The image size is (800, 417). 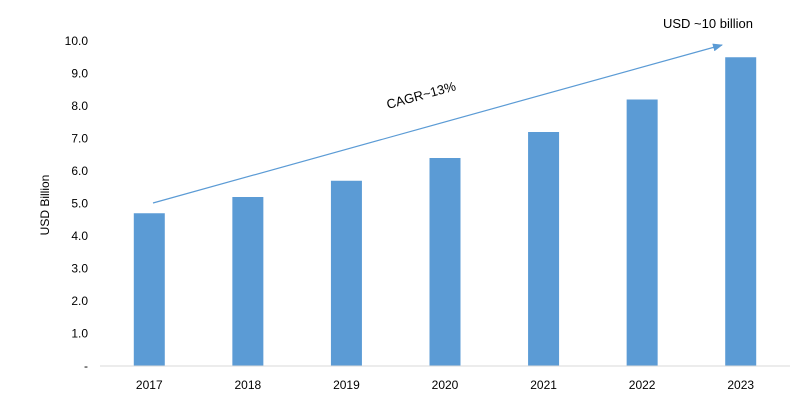 What do you see at coordinates (421, 95) in the screenshot?
I see `cagr-annotation: CAGR~13%` at bounding box center [421, 95].